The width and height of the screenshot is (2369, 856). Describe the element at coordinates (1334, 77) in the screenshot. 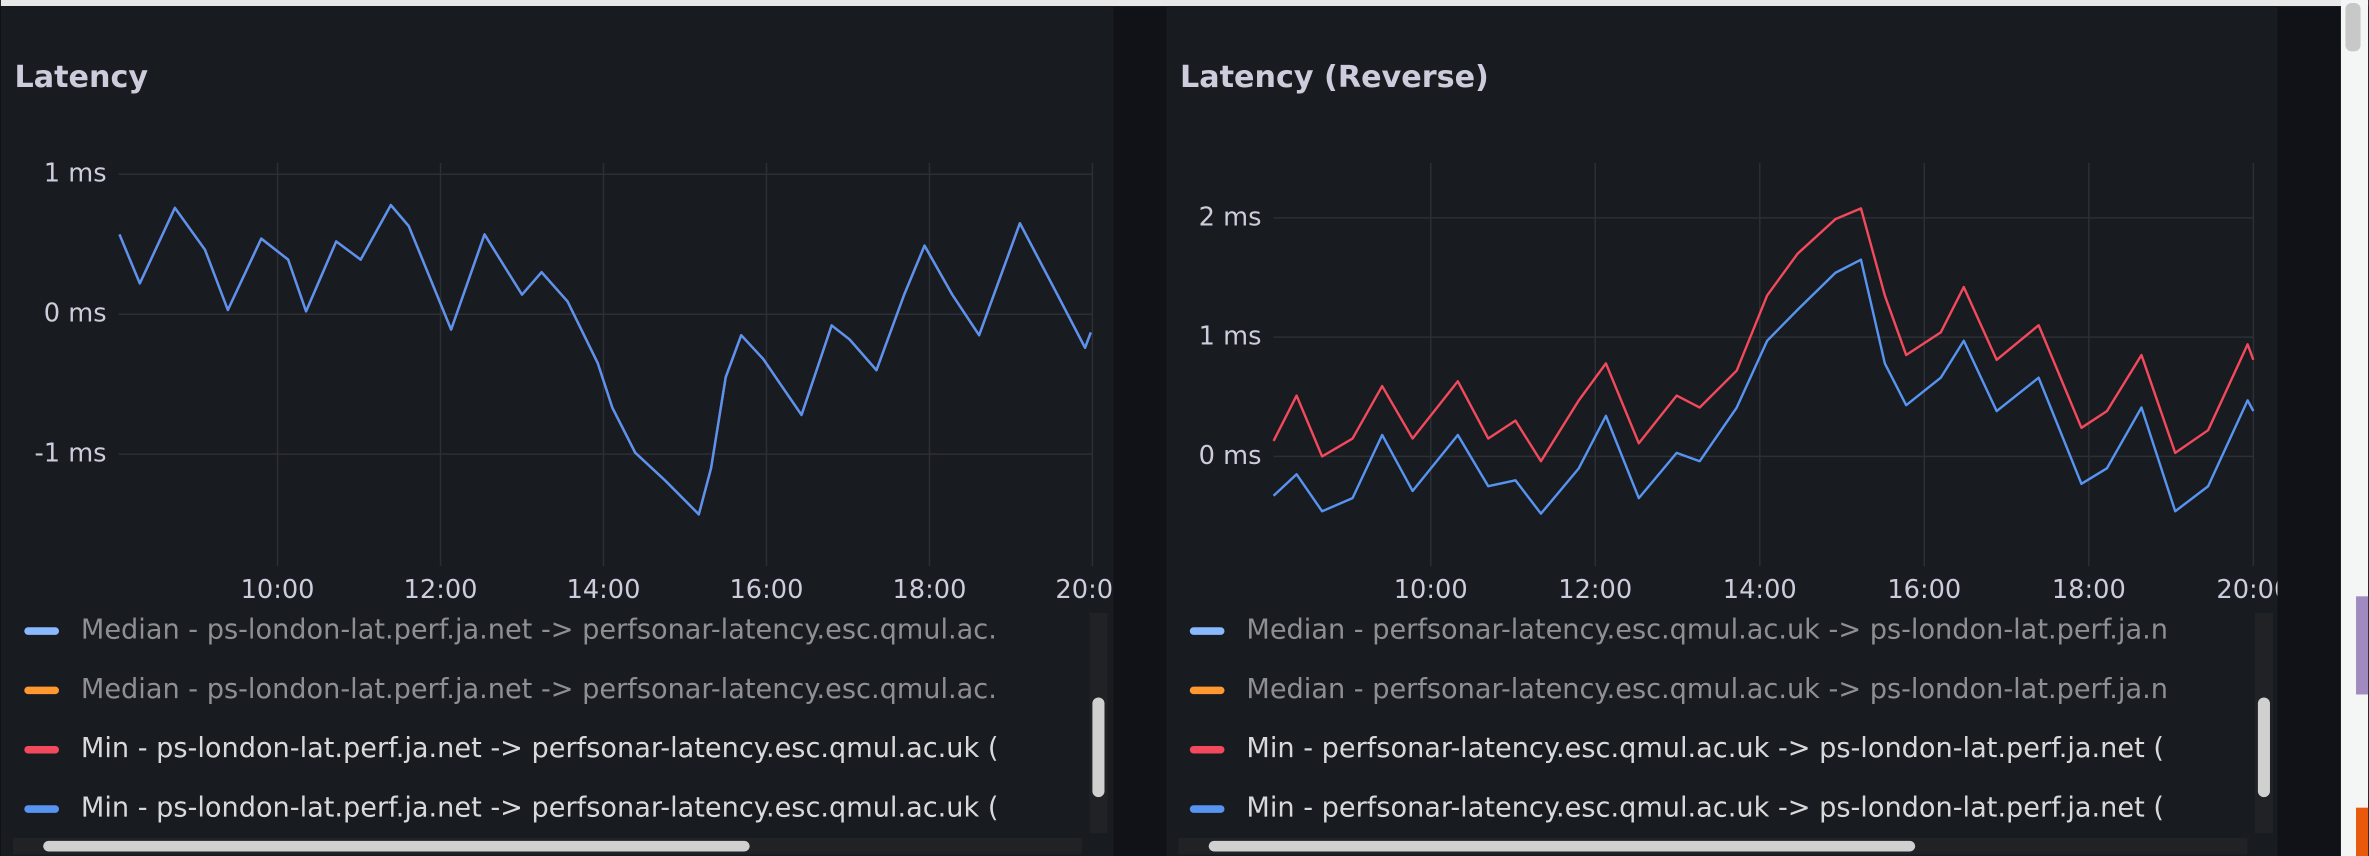

I see `panel-title: Latency (Reverse)` at that location.